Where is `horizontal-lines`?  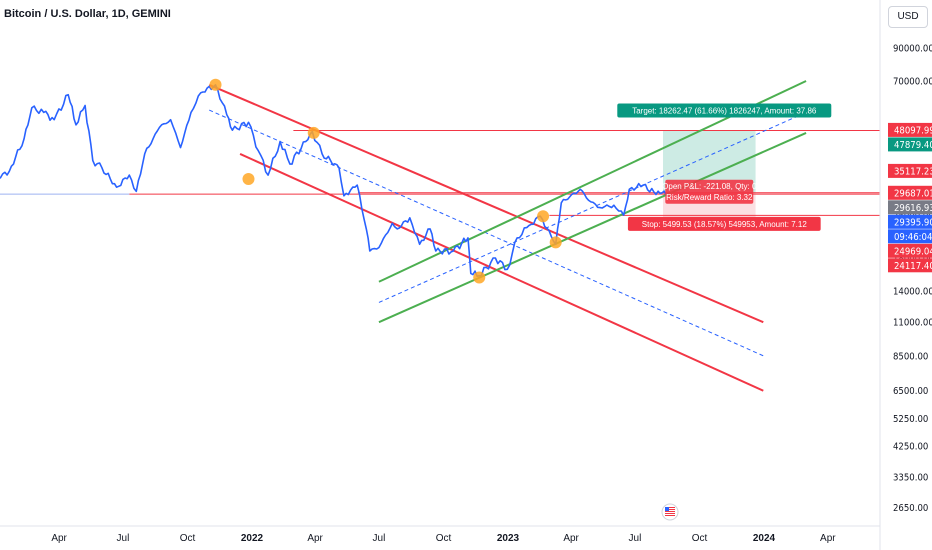
horizontal-lines is located at coordinates (440, 172).